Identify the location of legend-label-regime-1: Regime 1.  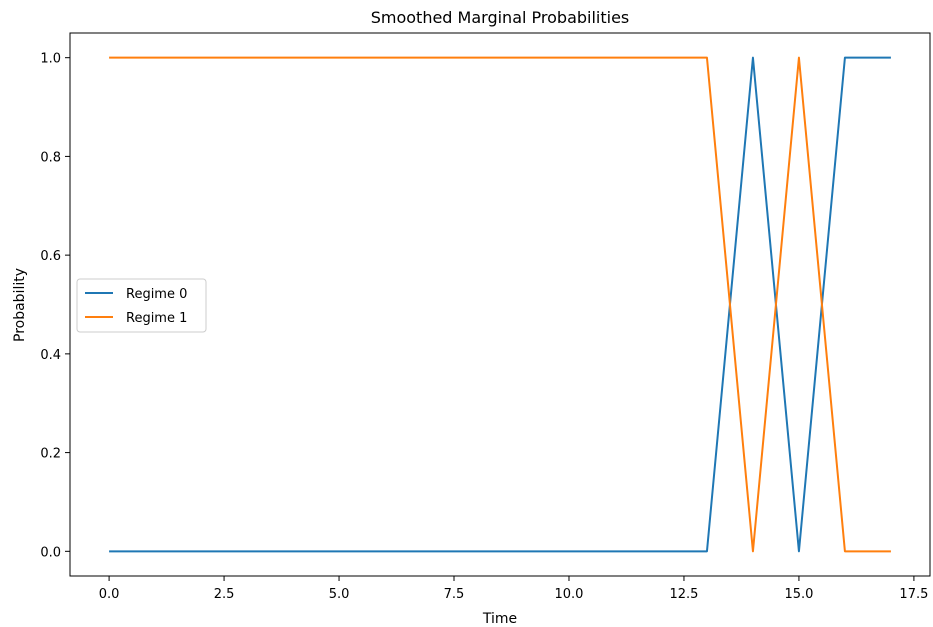
(156, 318).